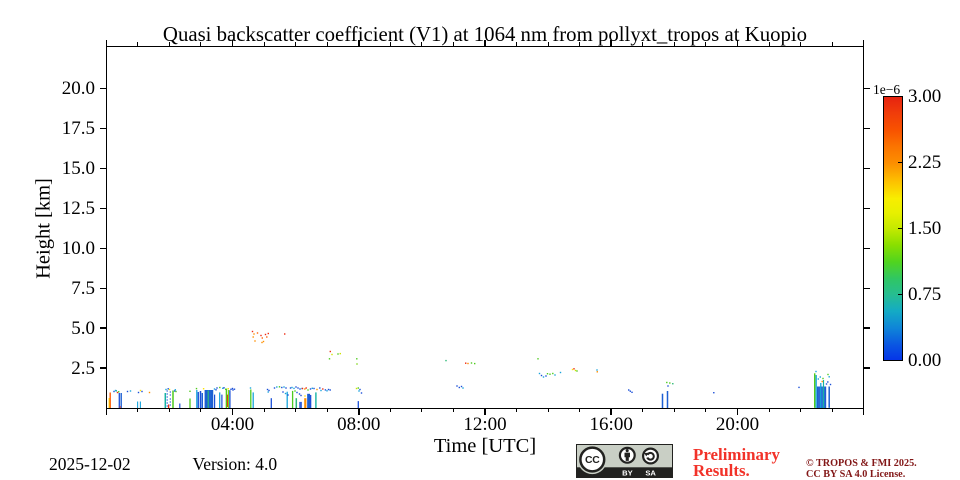 This screenshot has height=480, width=960. What do you see at coordinates (592, 460) in the screenshot?
I see `svg-text: CC` at bounding box center [592, 460].